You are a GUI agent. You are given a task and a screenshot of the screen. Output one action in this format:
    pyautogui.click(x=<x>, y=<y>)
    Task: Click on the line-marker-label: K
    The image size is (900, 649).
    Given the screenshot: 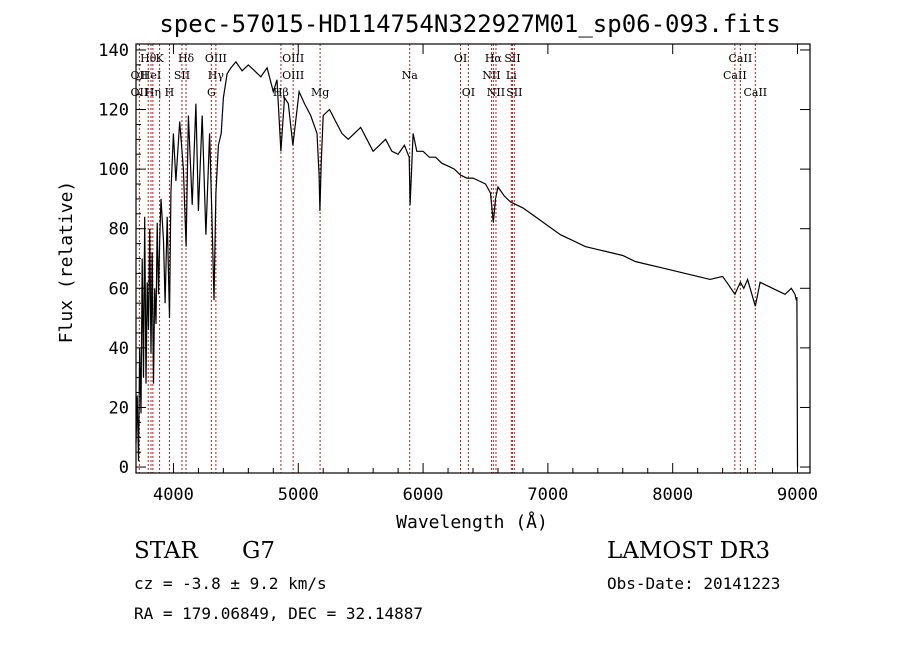 What is the action you would take?
    pyautogui.click(x=159, y=58)
    